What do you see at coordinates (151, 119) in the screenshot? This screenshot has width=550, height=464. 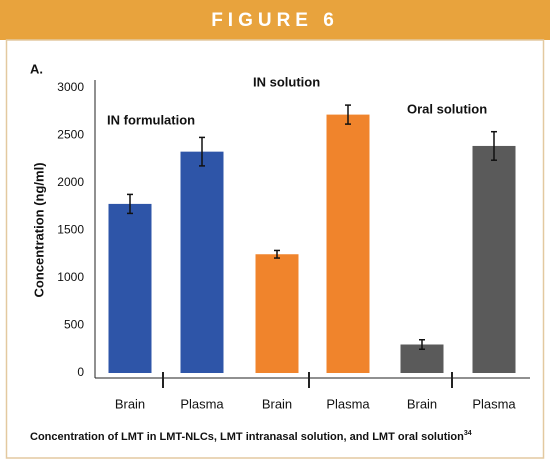 I see `group-label: IN formulation` at bounding box center [151, 119].